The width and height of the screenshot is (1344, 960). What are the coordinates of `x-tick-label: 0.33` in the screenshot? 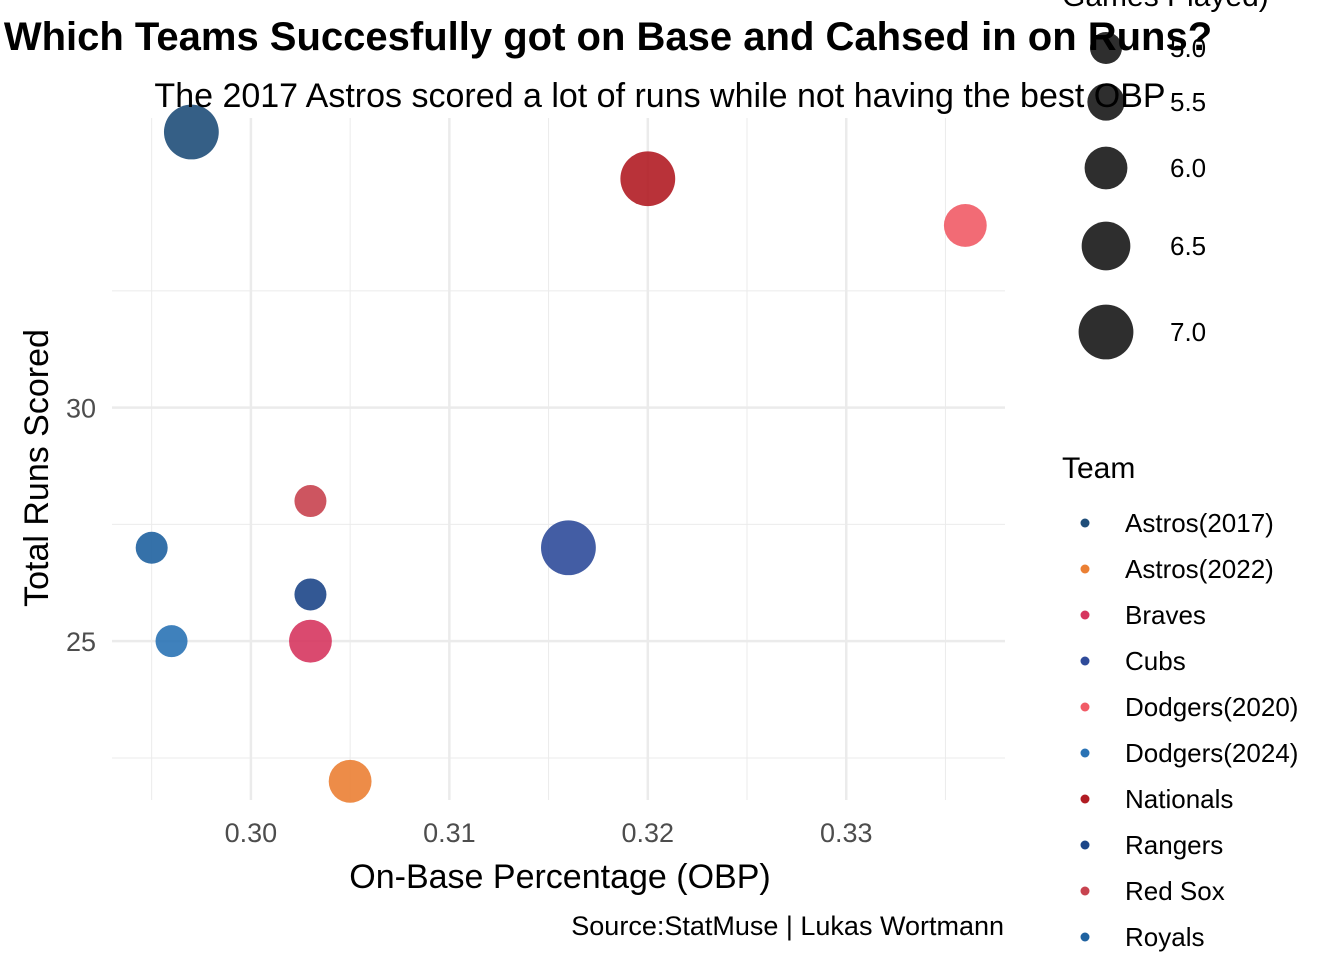 It's located at (846, 833).